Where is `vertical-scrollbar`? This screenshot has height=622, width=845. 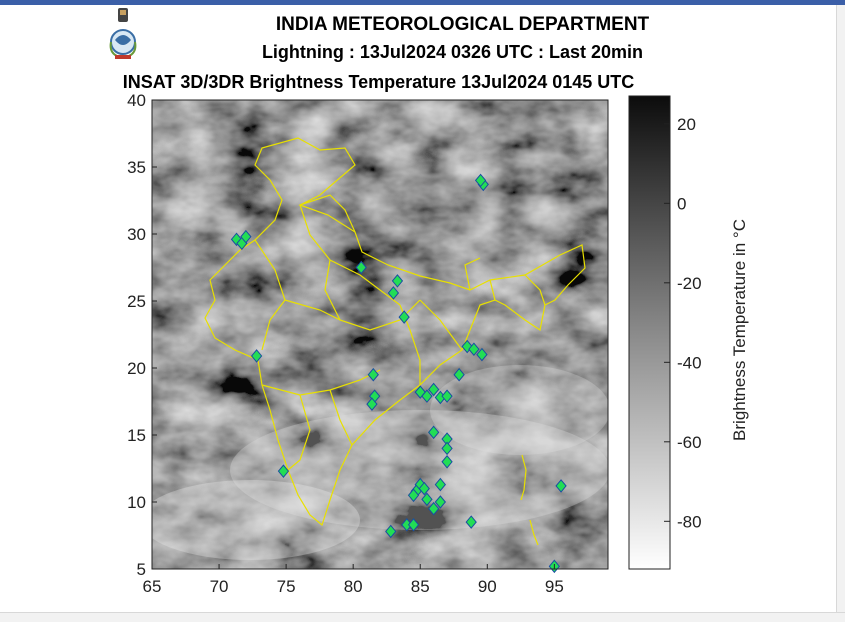 vertical-scrollbar is located at coordinates (840, 310).